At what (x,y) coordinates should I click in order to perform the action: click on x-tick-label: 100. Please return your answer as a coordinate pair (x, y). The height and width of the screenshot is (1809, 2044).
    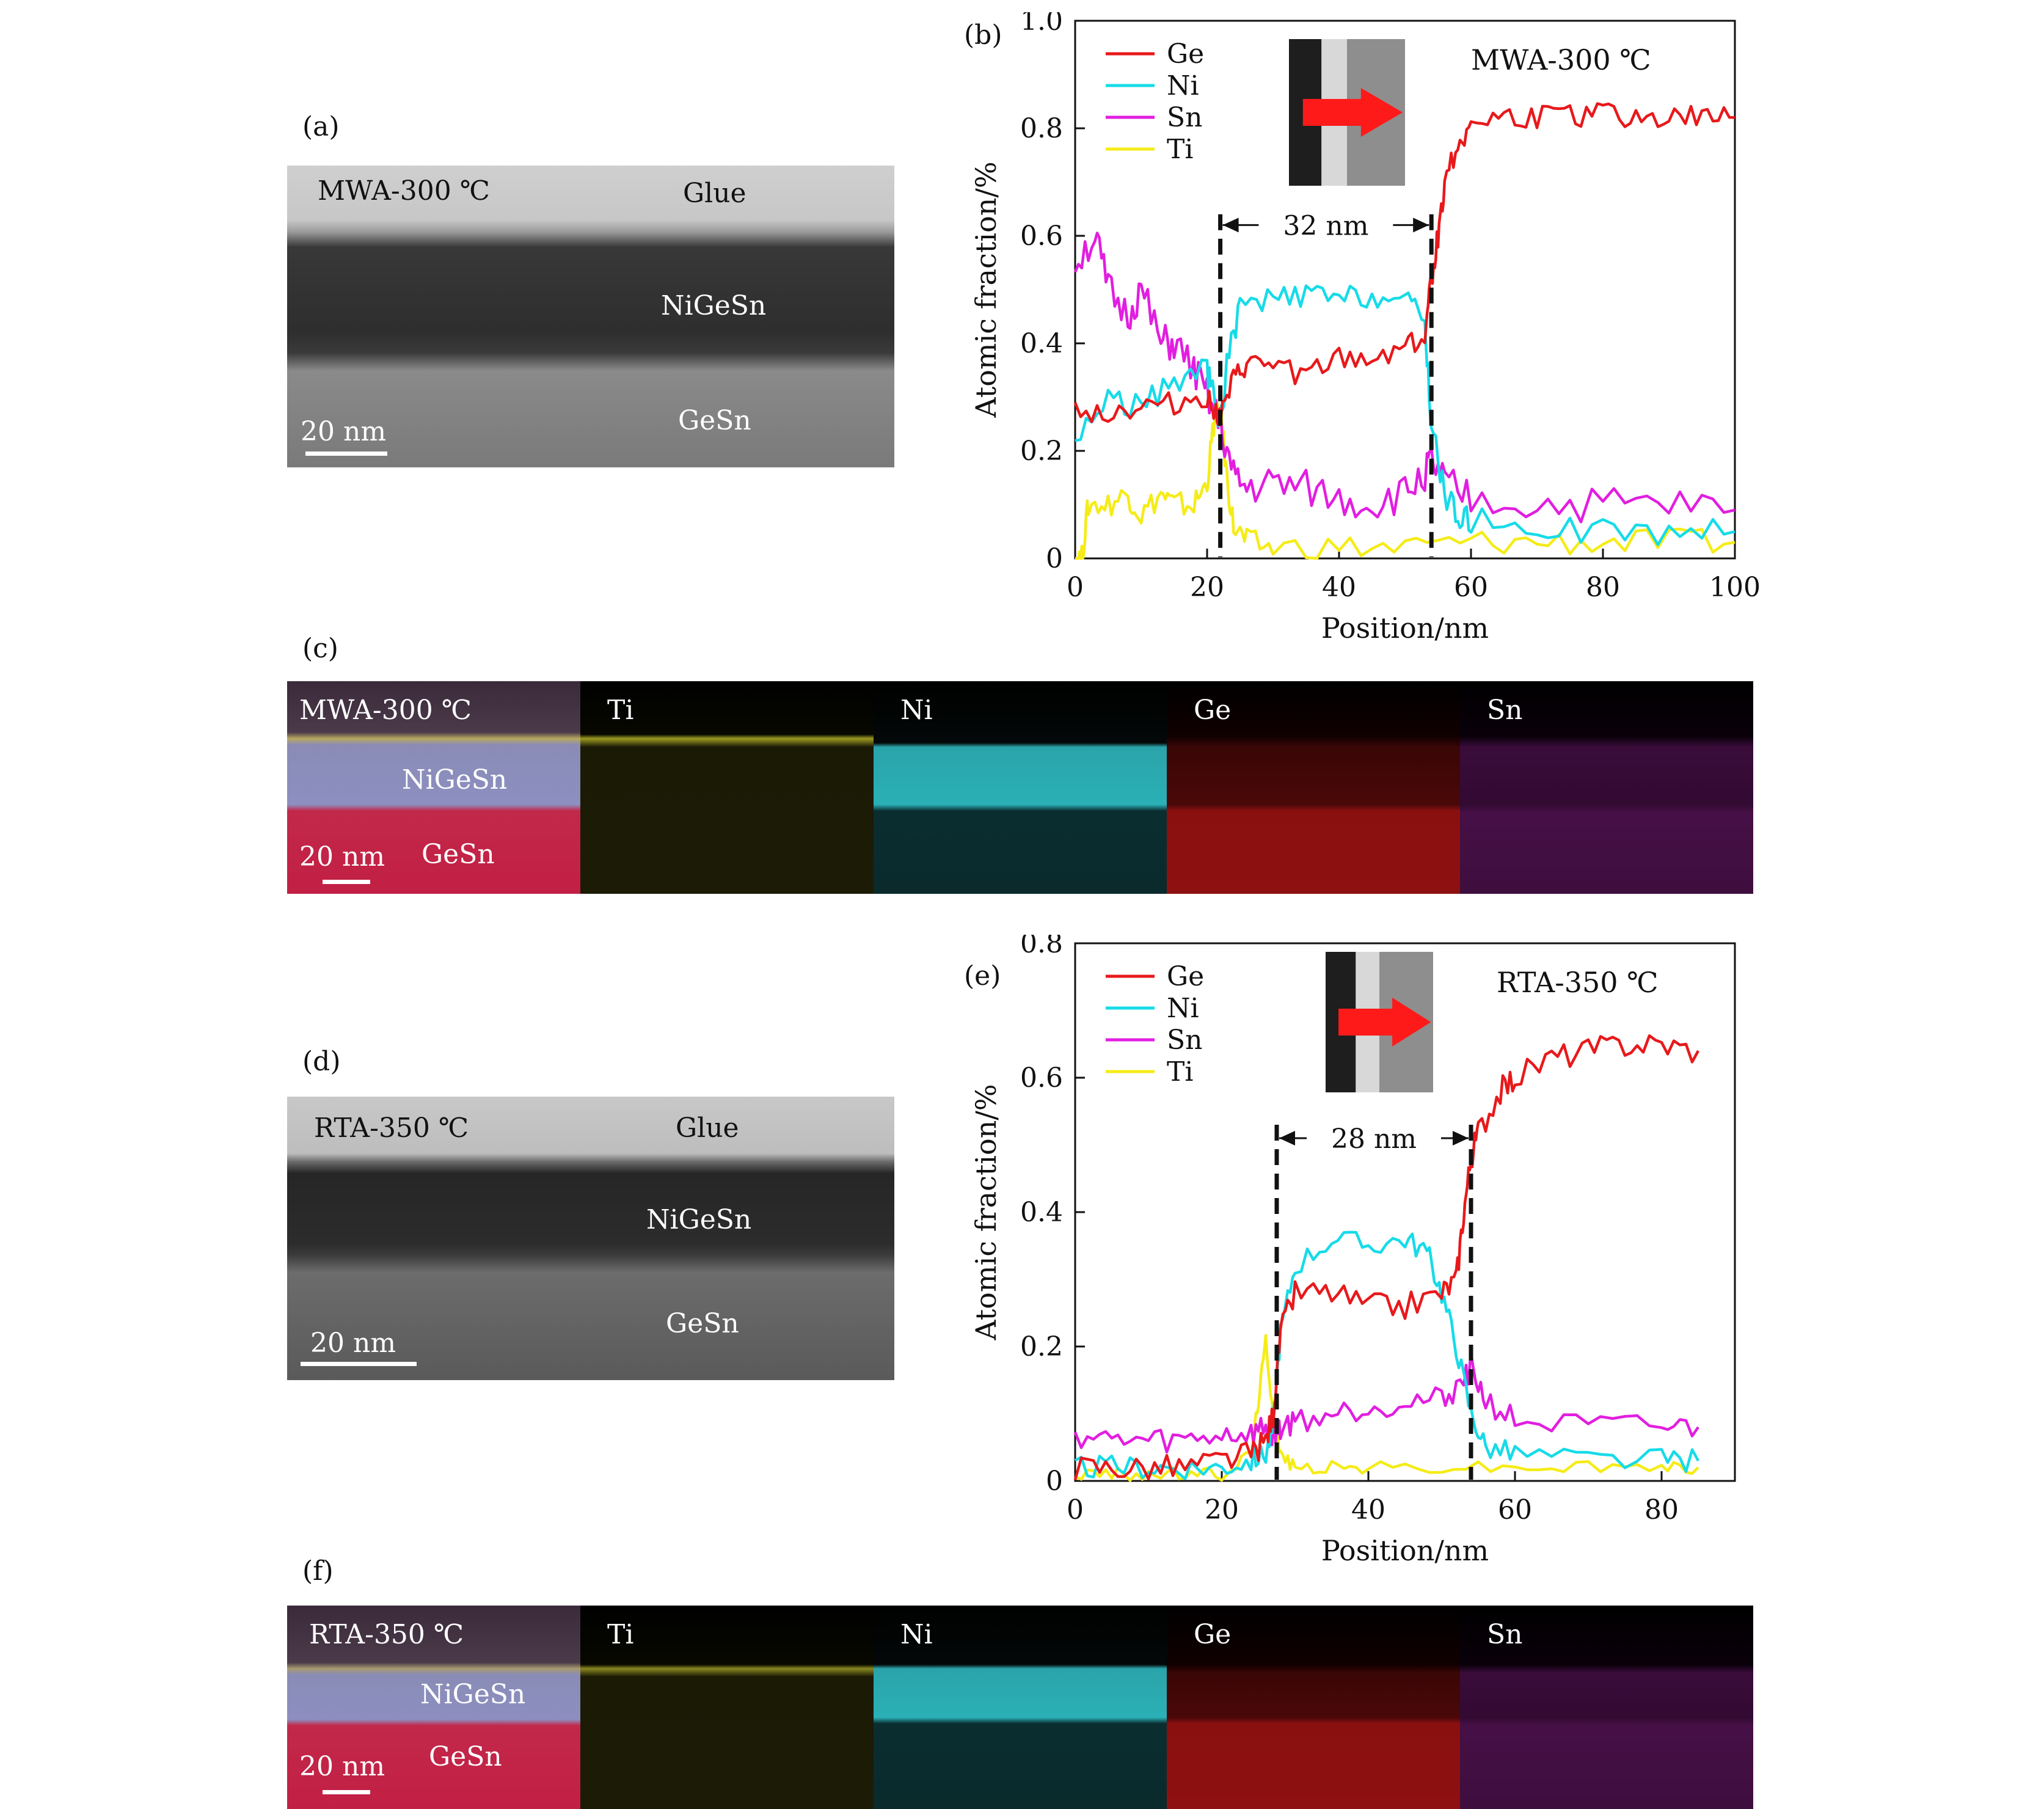
    Looking at the image, I should click on (1735, 587).